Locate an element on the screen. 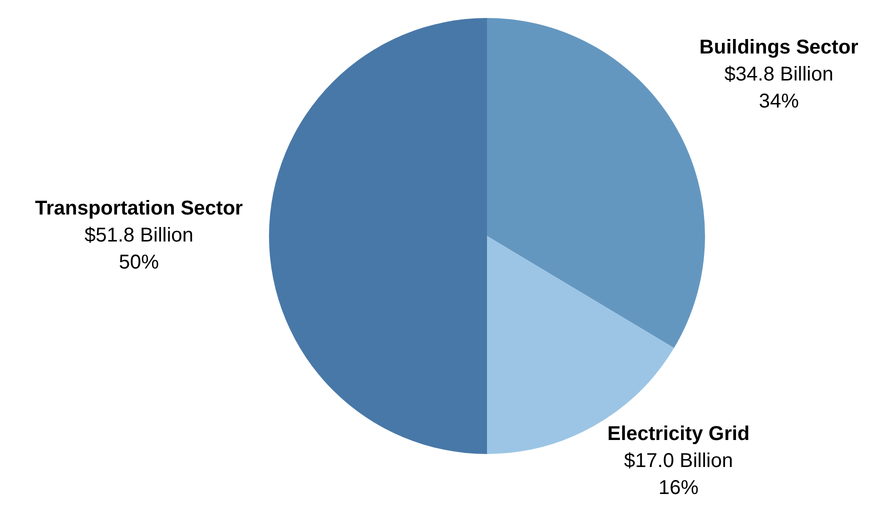  slice-label: Electricity Grid is located at coordinates (678, 434).